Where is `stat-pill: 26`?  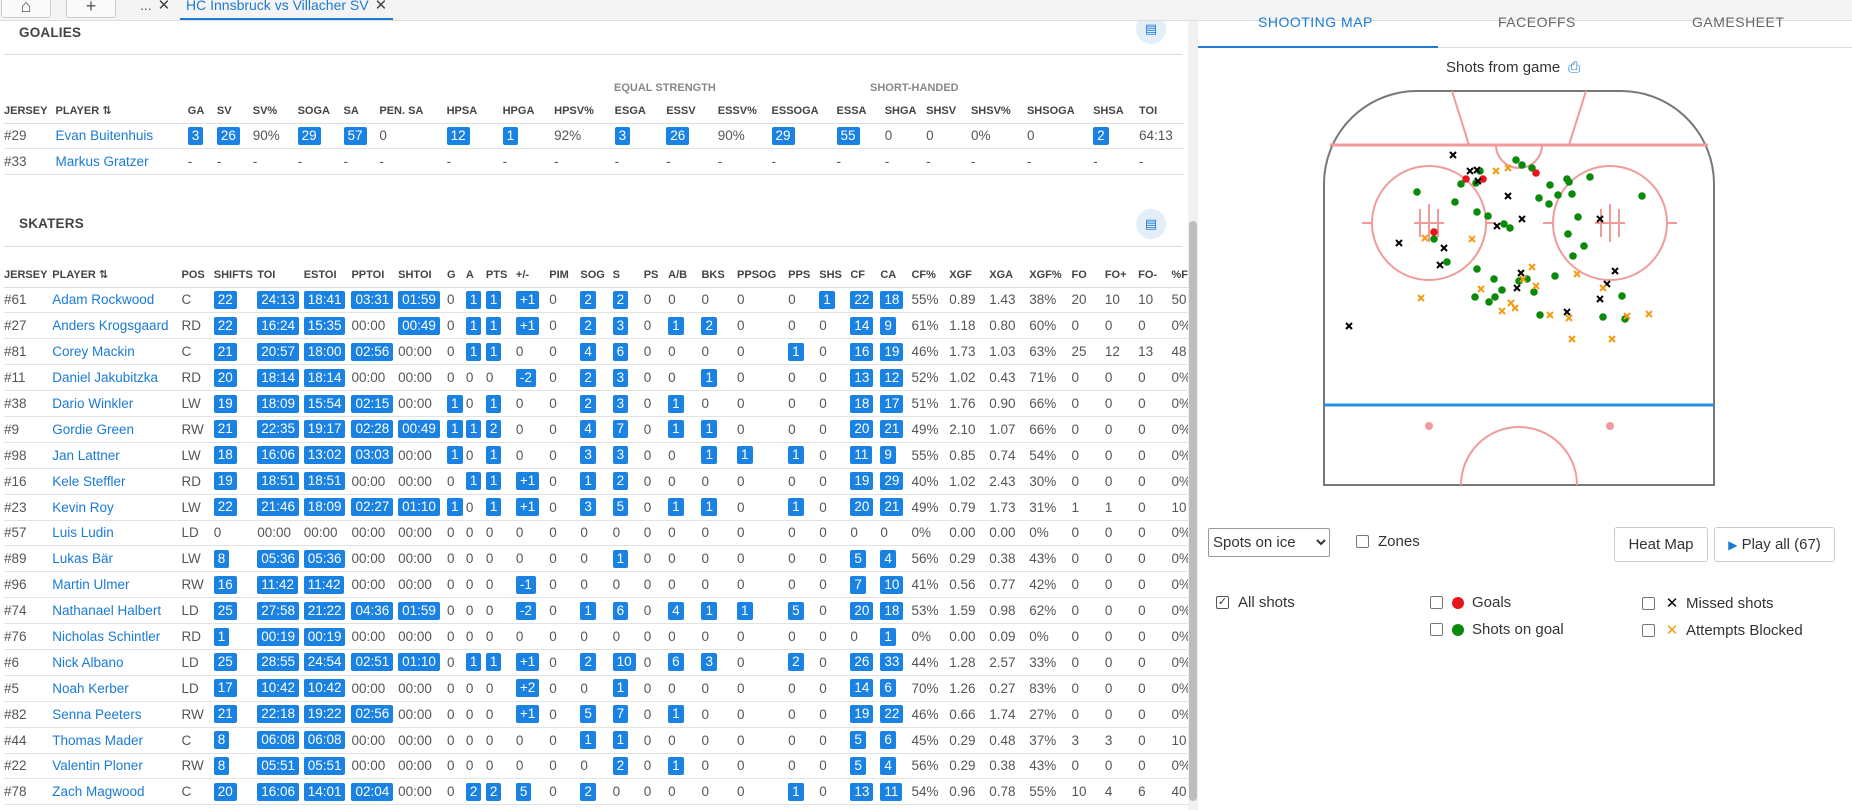
stat-pill: 26 is located at coordinates (862, 662).